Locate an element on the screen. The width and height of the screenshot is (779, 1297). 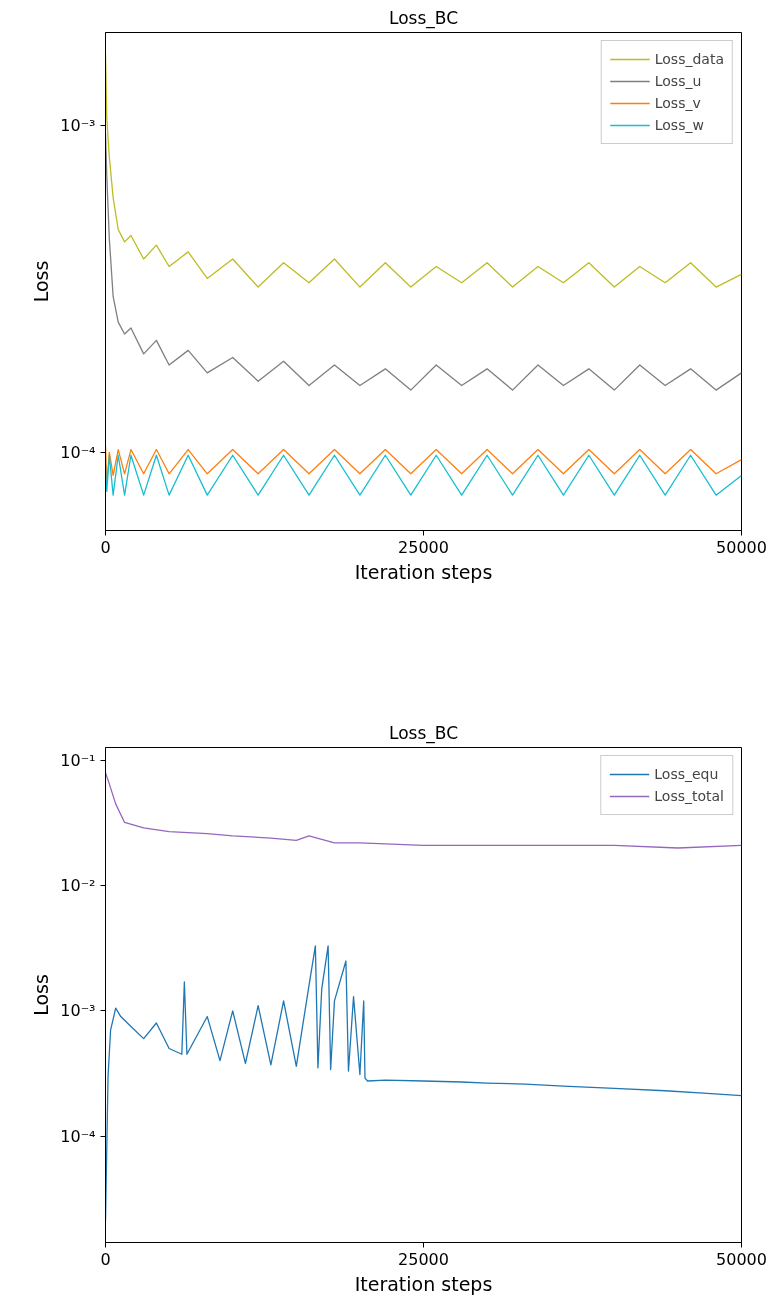
y-tick-label: 10⁻² is located at coordinates (78, 886).